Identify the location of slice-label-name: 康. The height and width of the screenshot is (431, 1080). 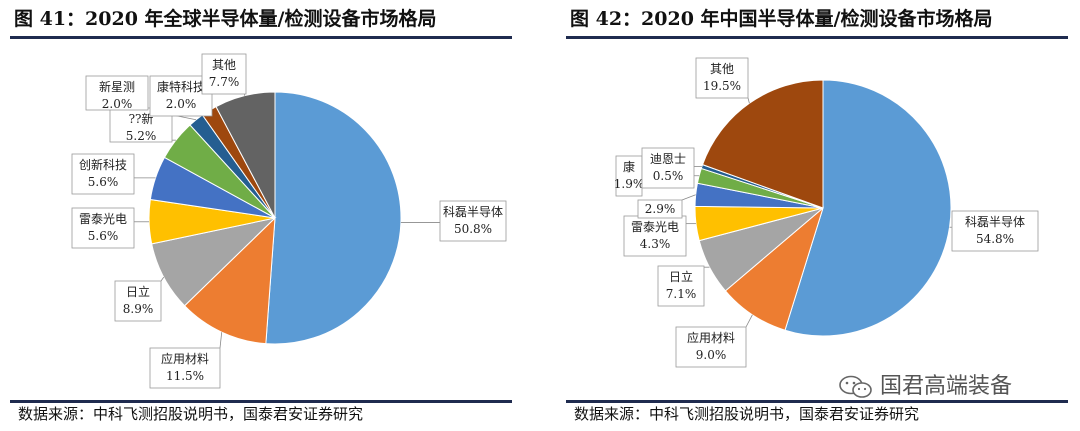
(629, 166).